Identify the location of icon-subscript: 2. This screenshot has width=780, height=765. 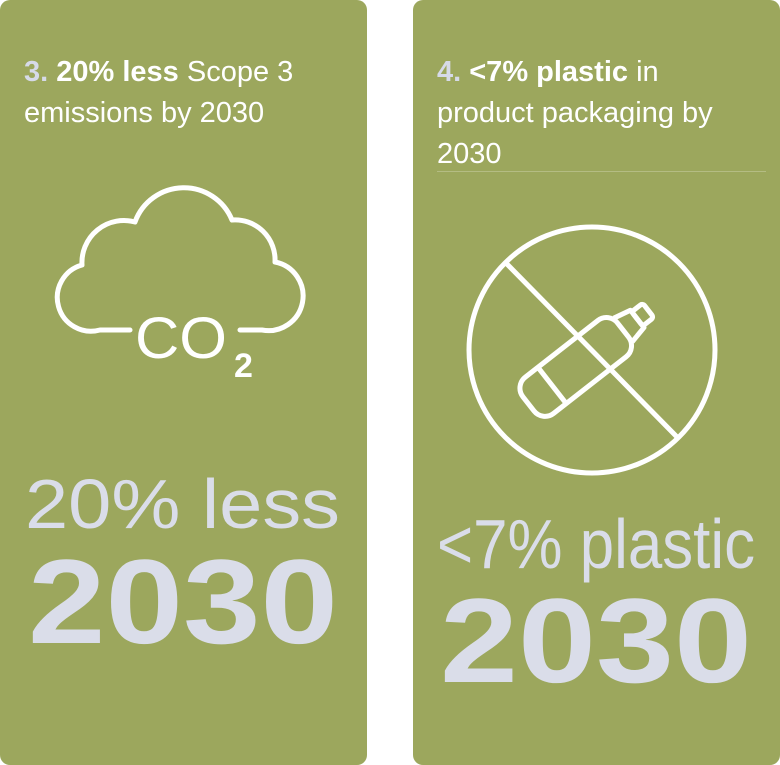
(243, 366).